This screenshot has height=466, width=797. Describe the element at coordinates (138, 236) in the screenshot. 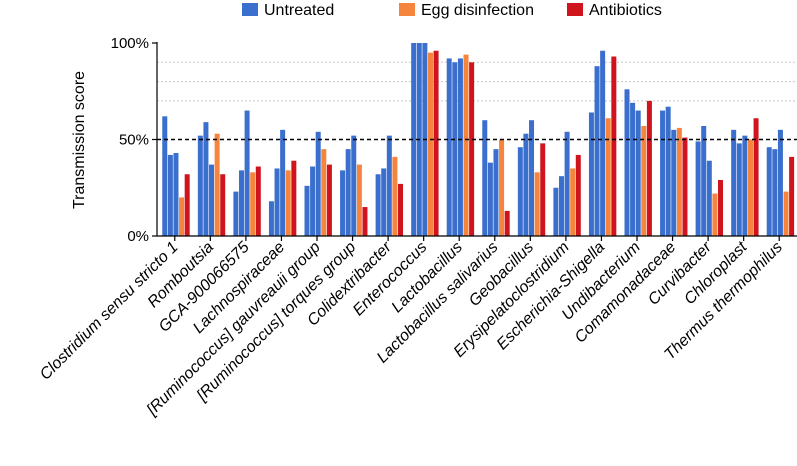

I see `y-tick-label: 0%` at that location.